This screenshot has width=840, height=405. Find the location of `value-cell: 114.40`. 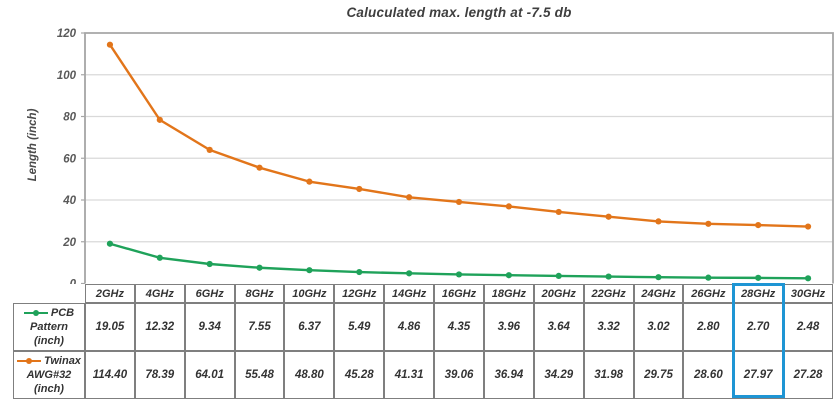

value-cell: 114.40 is located at coordinates (110, 375).